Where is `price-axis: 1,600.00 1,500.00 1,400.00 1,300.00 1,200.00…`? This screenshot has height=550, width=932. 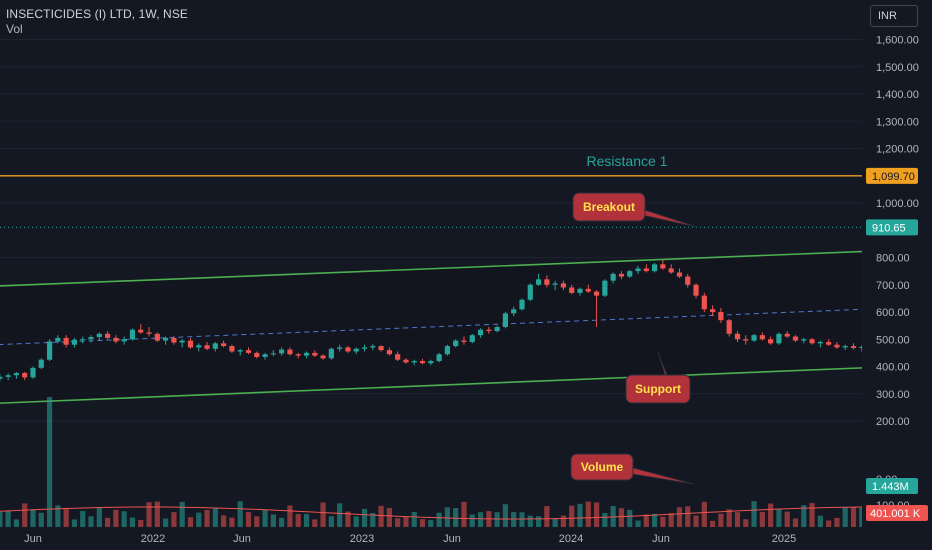
price-axis: 1,600.00 1,500.00 1,400.00 1,300.00 1,200.00… is located at coordinates (897, 275).